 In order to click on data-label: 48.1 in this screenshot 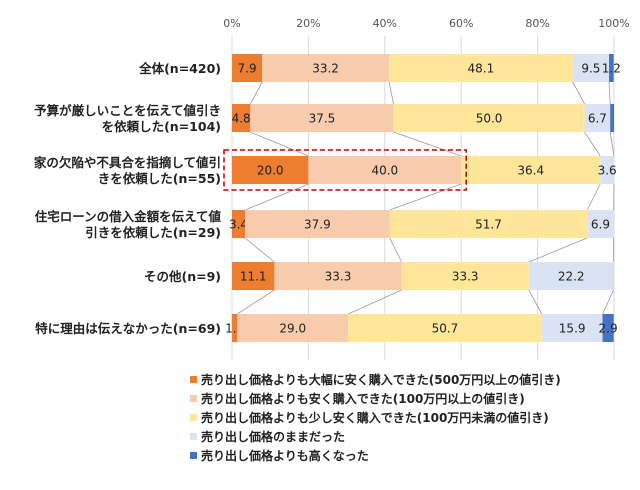, I will do `click(481, 69)`.